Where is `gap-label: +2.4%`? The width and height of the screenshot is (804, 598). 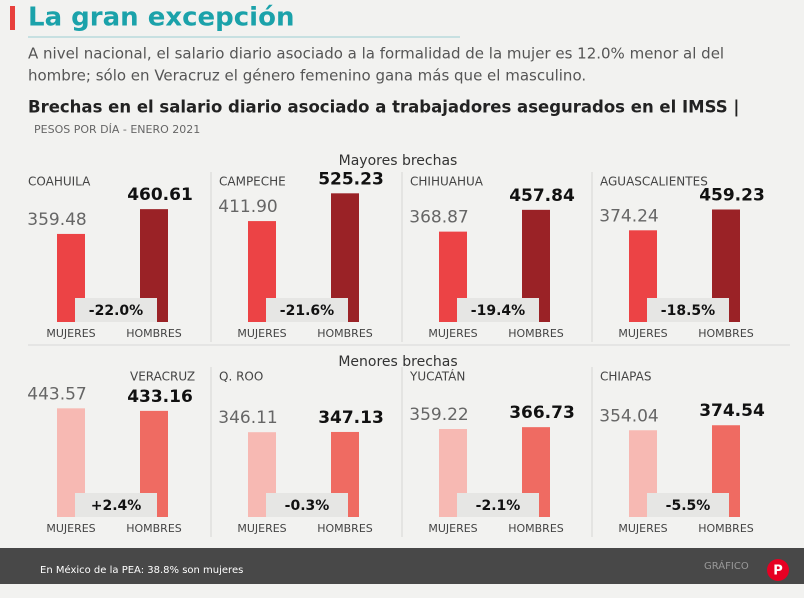
gap-label: +2.4% is located at coordinates (116, 506).